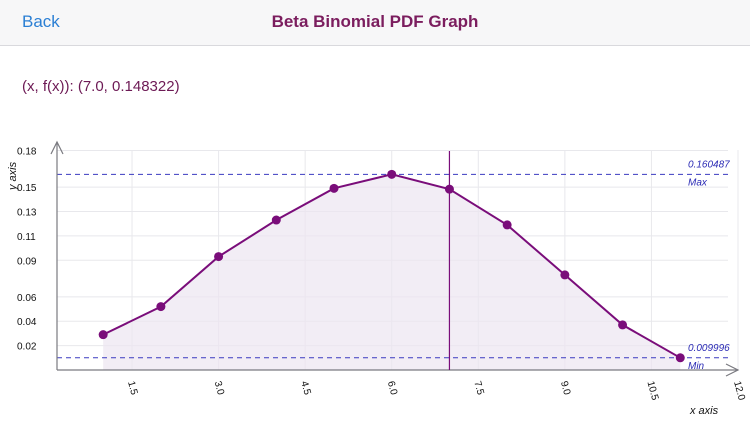 The width and height of the screenshot is (750, 422). I want to click on x-tick-label: 4.5, so click(305, 388).